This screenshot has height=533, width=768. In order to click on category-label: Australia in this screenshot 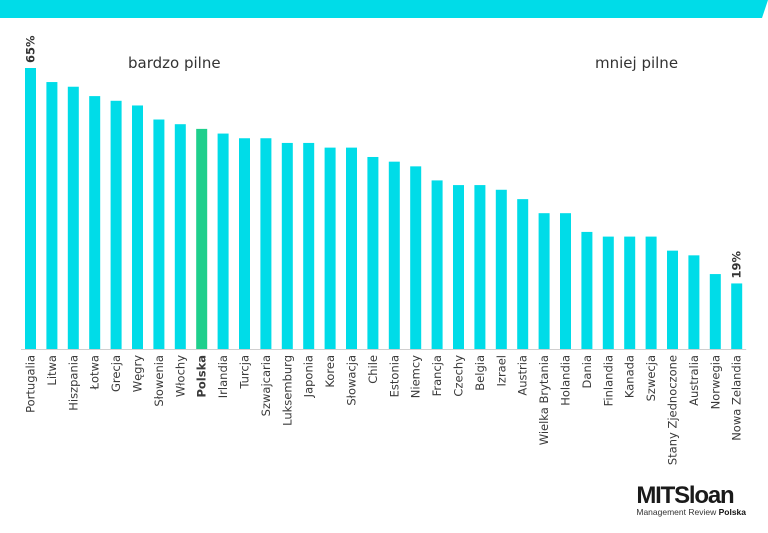, I will do `click(694, 380)`.